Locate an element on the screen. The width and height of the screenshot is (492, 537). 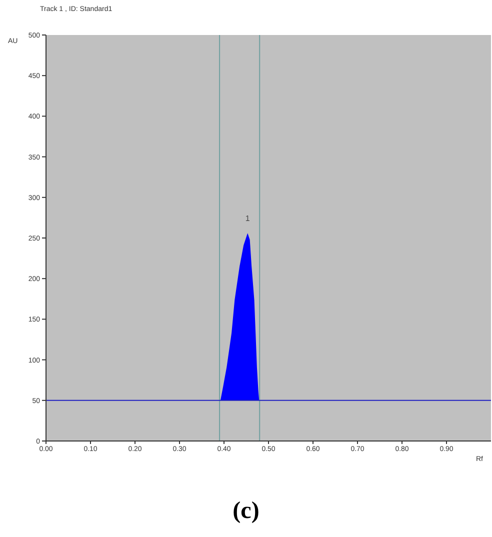
text: (c) is located at coordinates (246, 511).